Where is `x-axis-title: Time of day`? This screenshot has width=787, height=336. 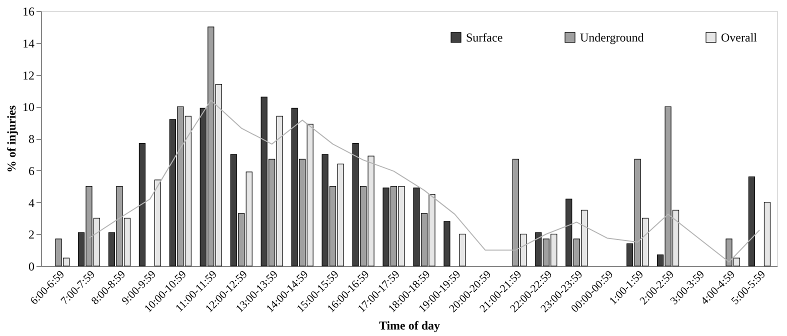
x-axis-title: Time of day is located at coordinates (409, 325).